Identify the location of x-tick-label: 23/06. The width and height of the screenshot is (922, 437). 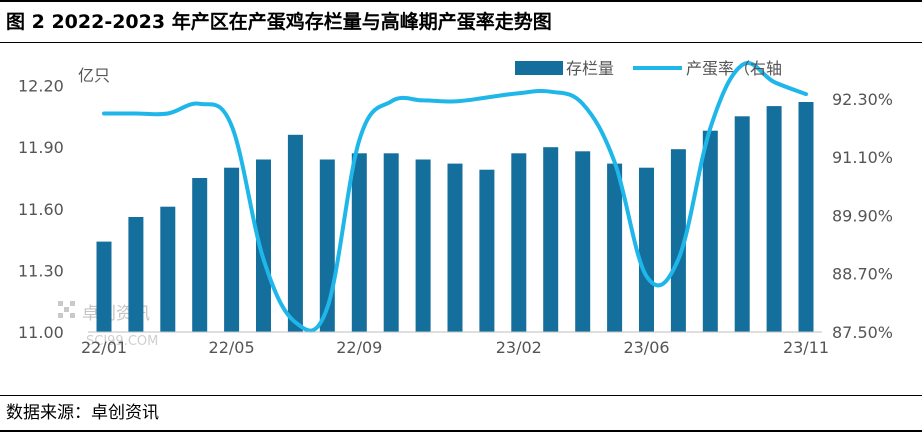
(646, 347).